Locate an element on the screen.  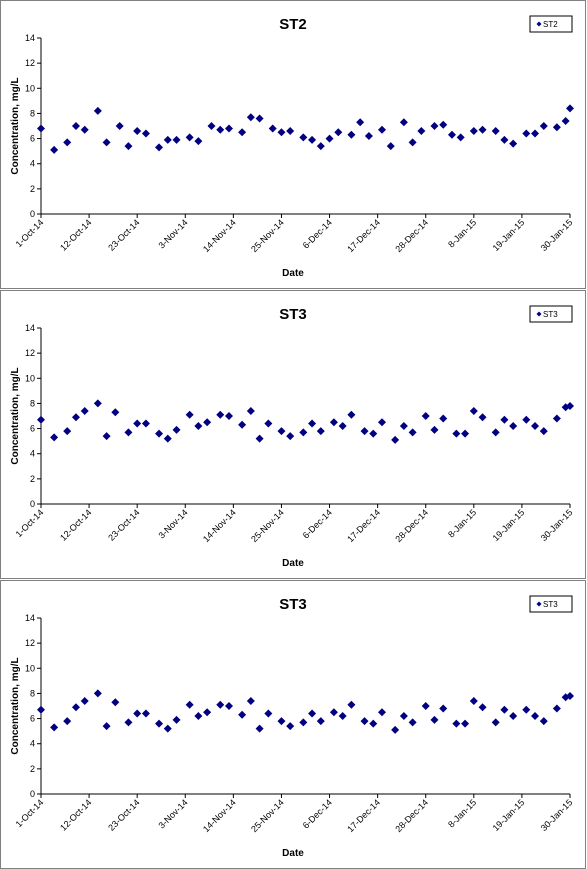
chart-title: ST3 is located at coordinates (293, 314).